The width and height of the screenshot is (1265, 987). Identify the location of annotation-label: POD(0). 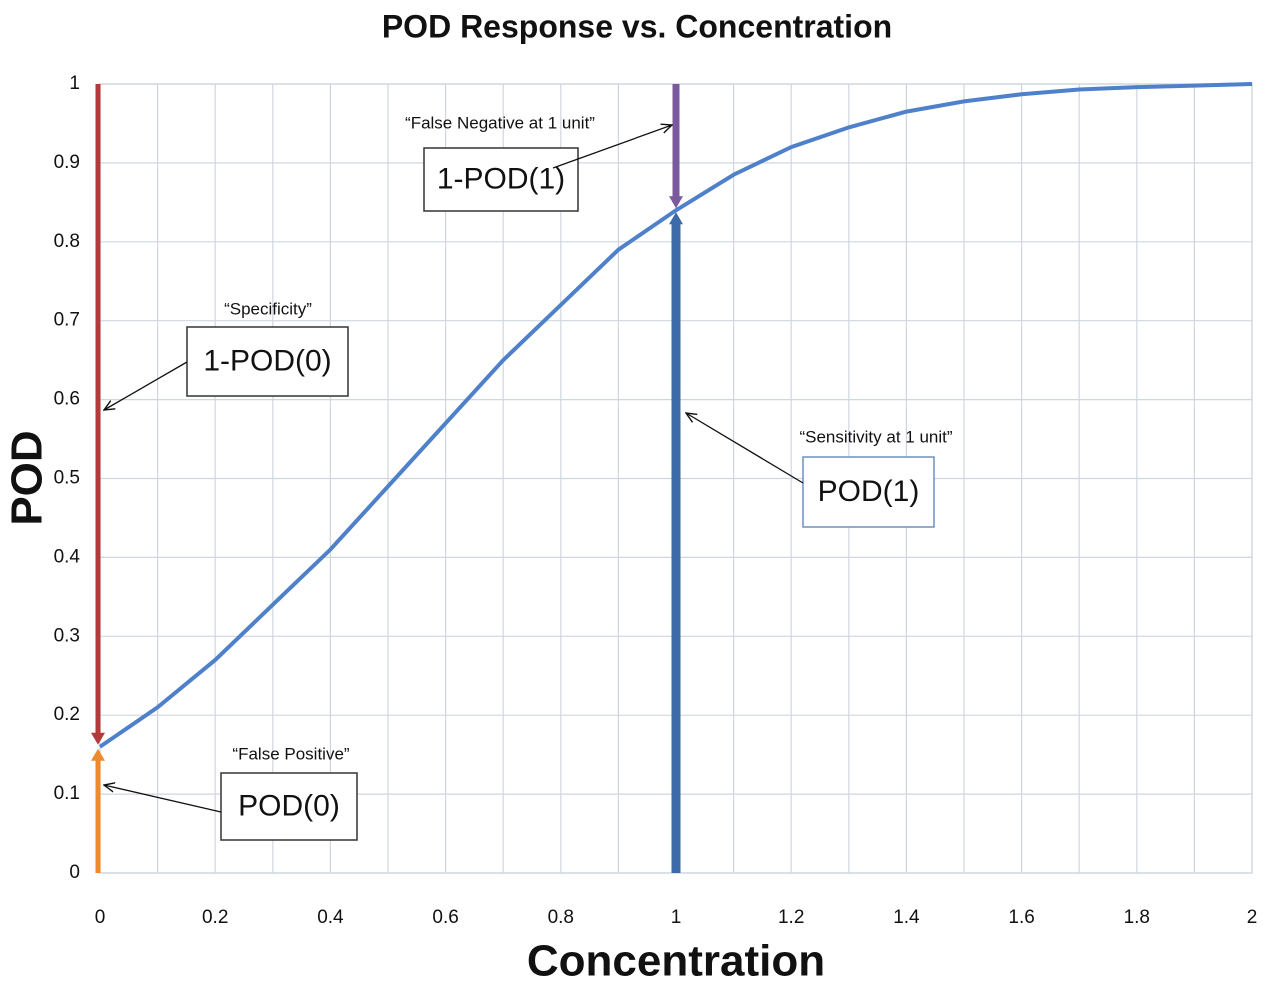
(289, 805).